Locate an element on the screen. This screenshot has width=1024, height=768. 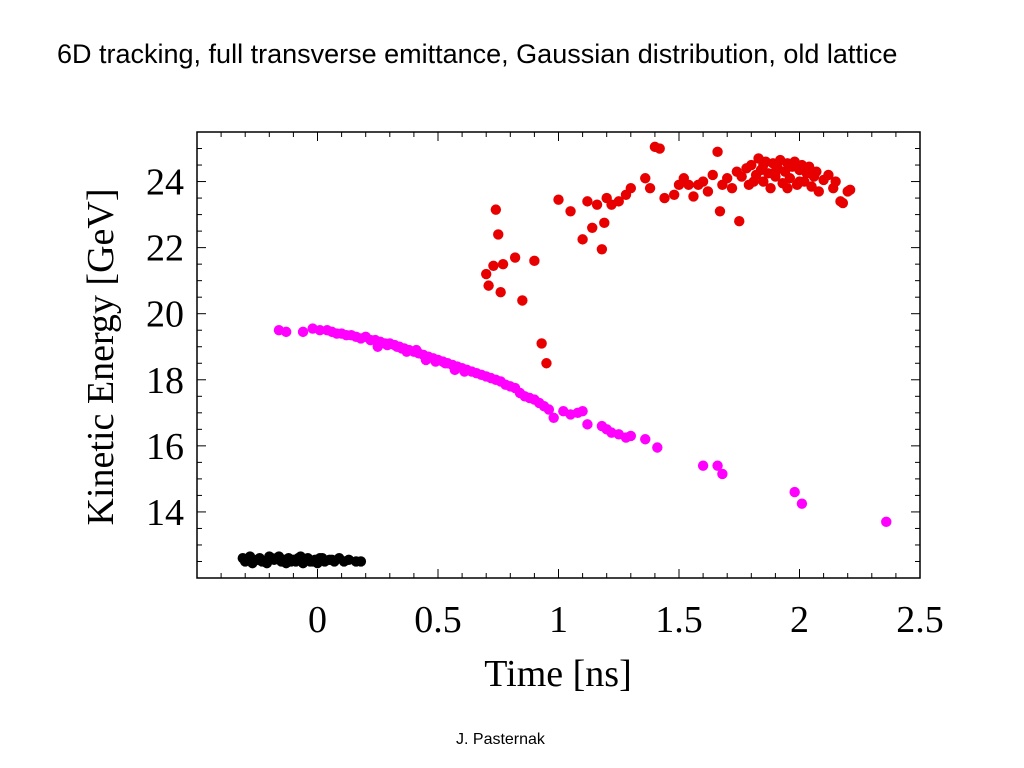
y-axis-label: Kinetic Energy [GeV] is located at coordinates (101, 357).